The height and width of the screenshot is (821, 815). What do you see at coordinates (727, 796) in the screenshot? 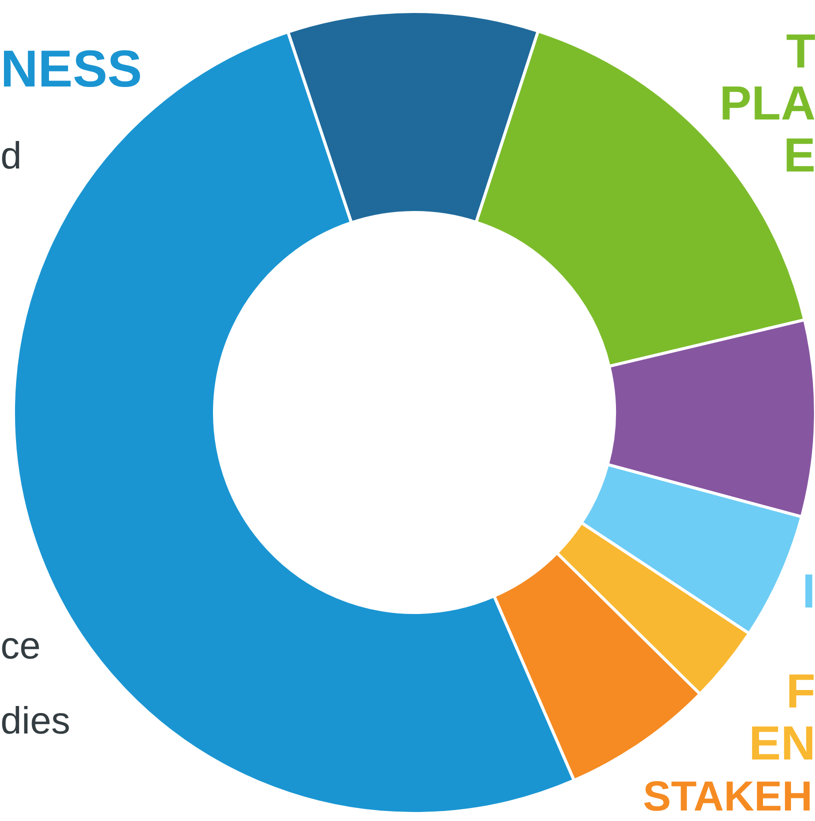
I see `slice-label: STAKEH` at bounding box center [727, 796].